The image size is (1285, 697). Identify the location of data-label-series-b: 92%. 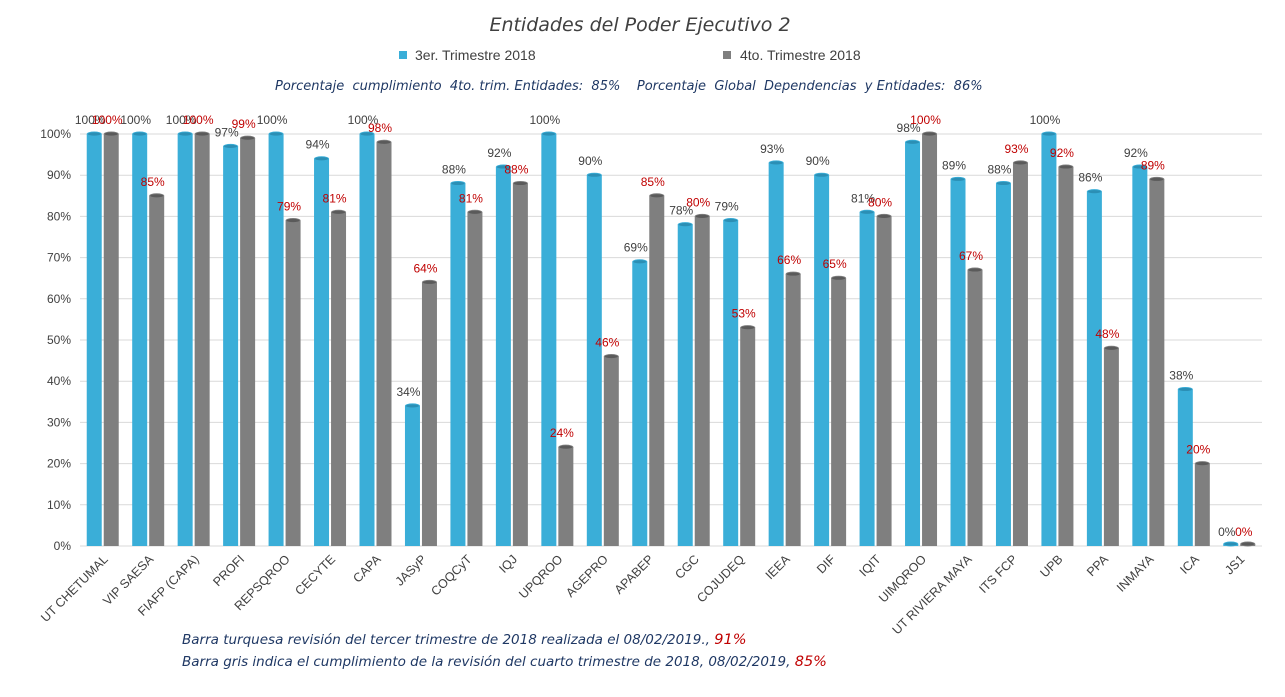
(1062, 153).